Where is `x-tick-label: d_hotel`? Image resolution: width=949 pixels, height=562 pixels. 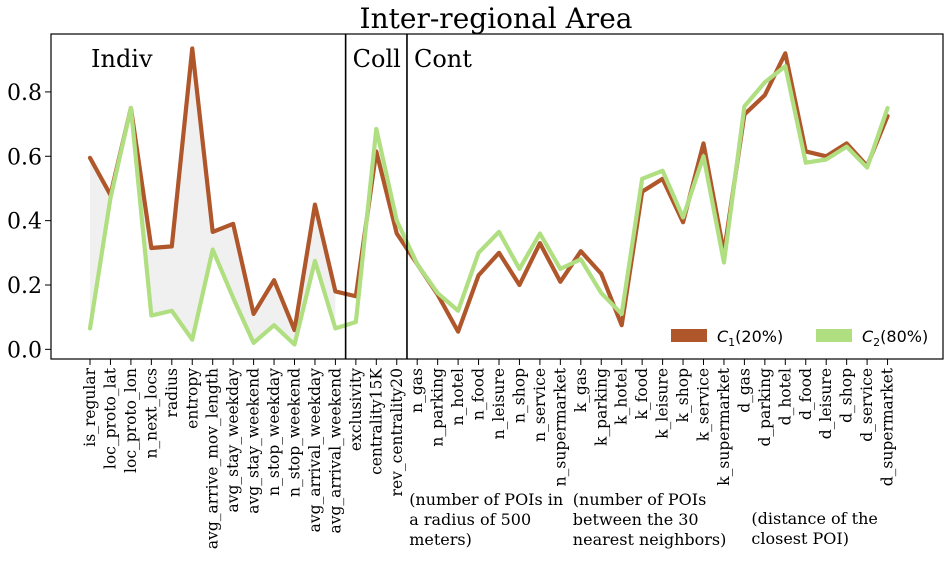 x-tick-label: d_hotel is located at coordinates (785, 396).